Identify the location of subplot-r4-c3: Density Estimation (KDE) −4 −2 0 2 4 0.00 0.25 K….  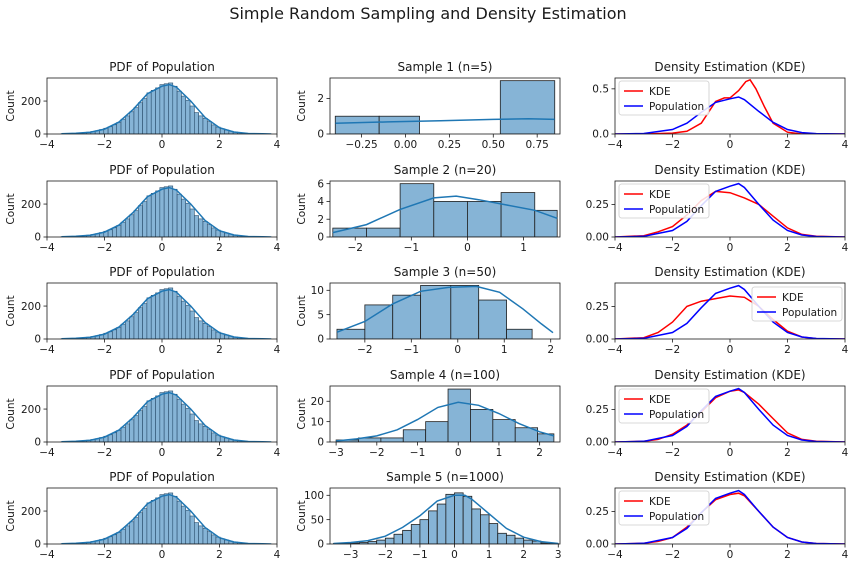
(717, 413).